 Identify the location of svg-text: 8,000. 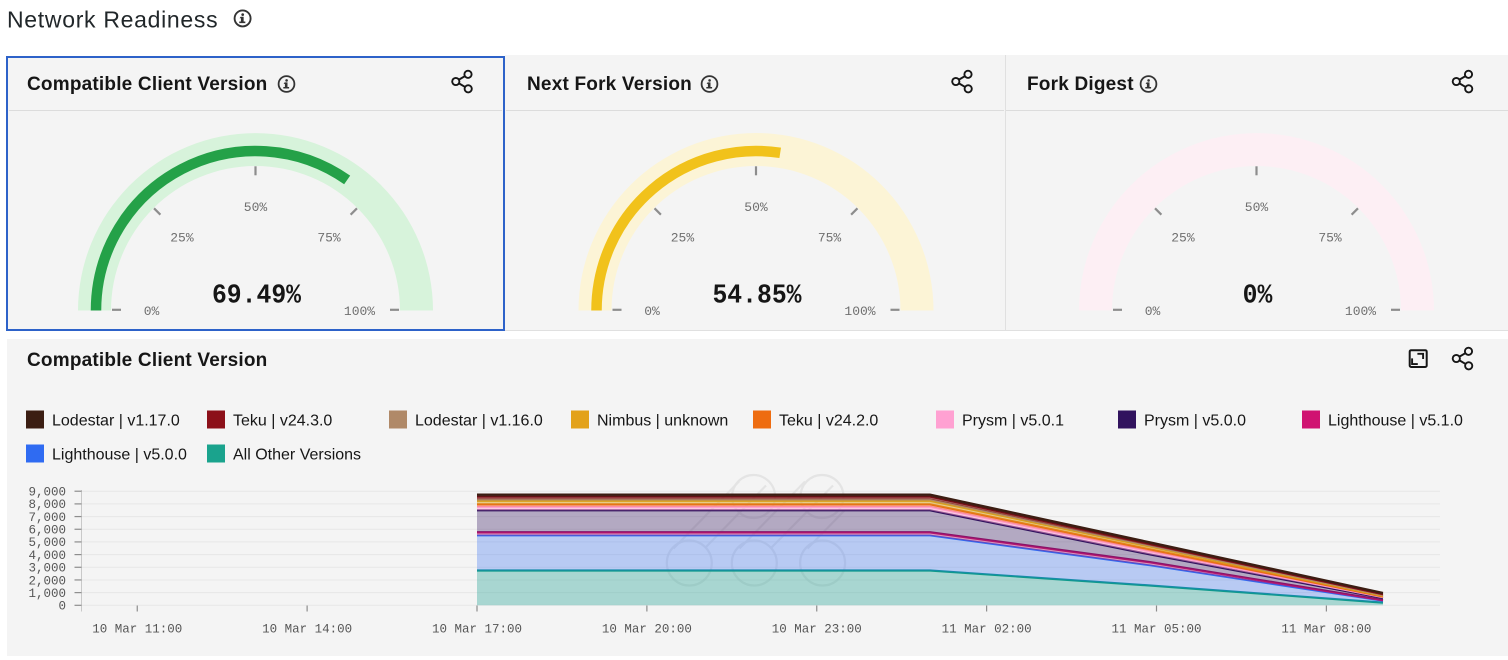
(47, 505).